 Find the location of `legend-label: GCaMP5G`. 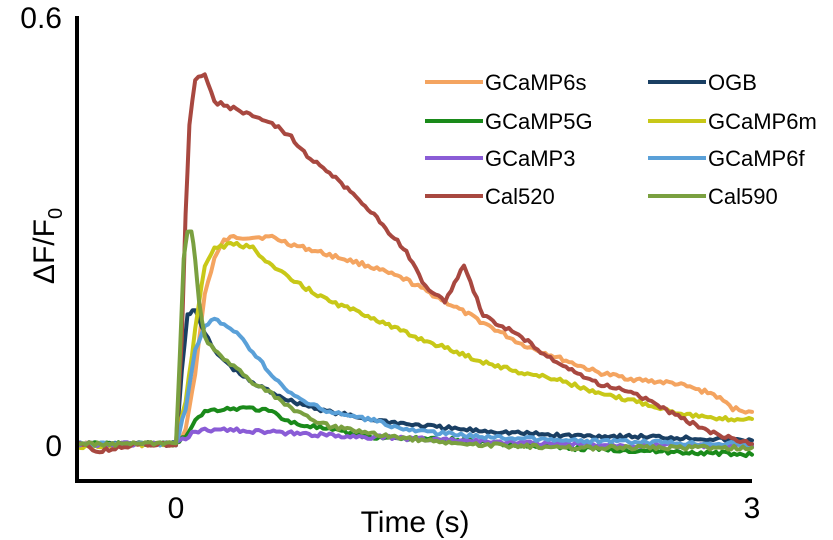

legend-label: GCaMP5G is located at coordinates (539, 121).